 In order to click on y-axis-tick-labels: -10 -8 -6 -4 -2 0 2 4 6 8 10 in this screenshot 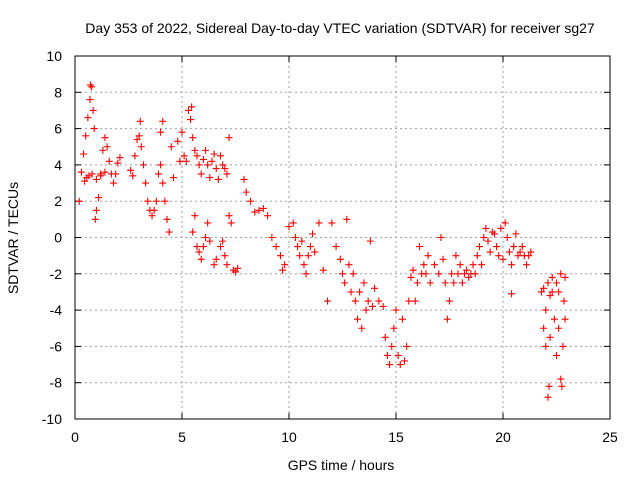, I will do `click(52, 237)`.